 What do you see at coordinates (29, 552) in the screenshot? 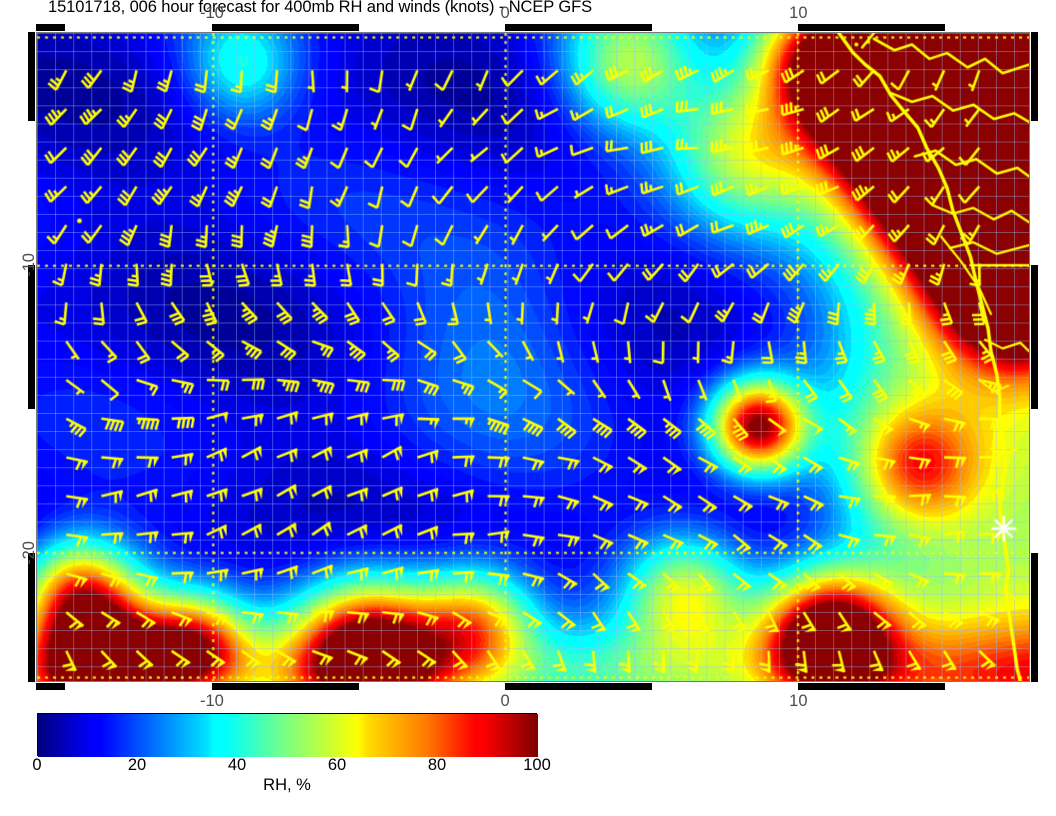
I see `y-axis-tick-label: -20` at bounding box center [29, 552].